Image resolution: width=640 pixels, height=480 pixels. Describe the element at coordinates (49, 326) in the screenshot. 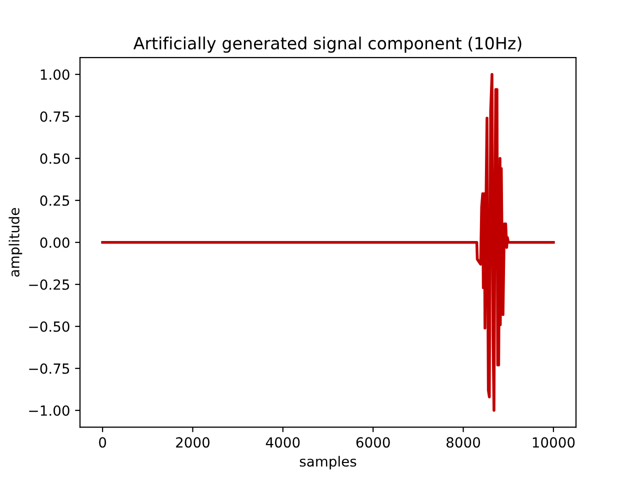

I see `y-tick-label: −0.50` at that location.